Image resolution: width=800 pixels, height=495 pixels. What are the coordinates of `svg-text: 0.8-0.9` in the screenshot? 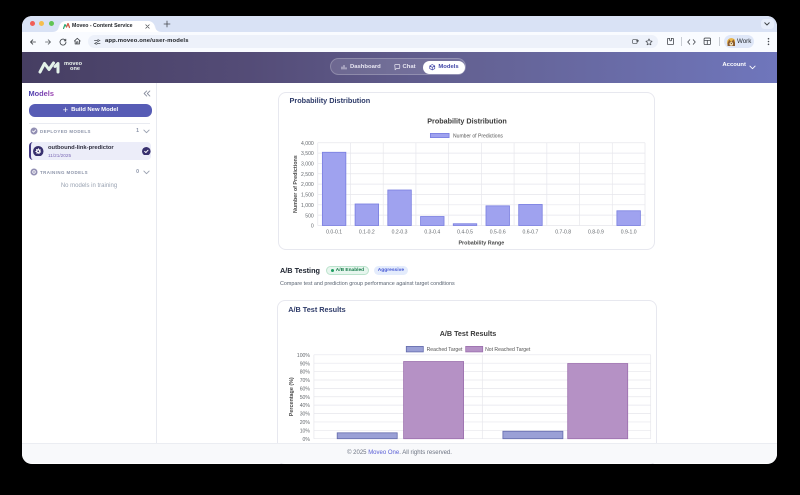 It's located at (596, 233).